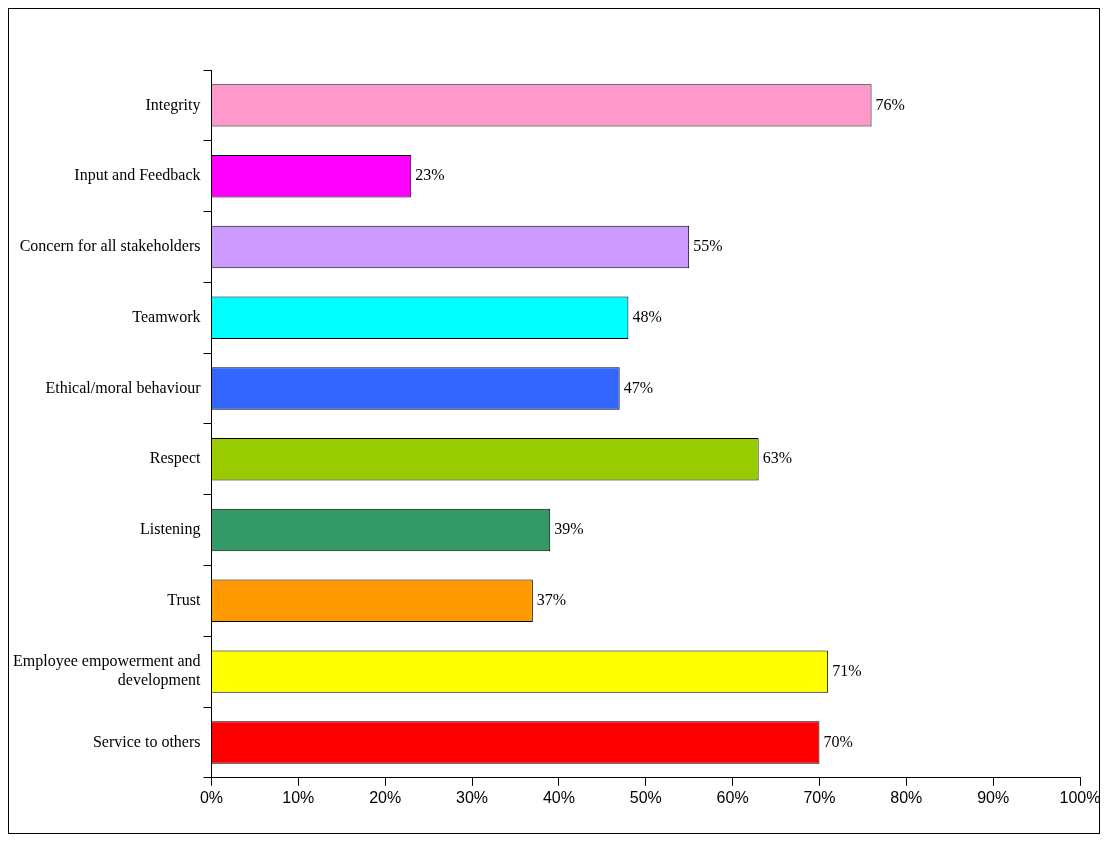  What do you see at coordinates (385, 797) in the screenshot?
I see `x-tick-label: 20%` at bounding box center [385, 797].